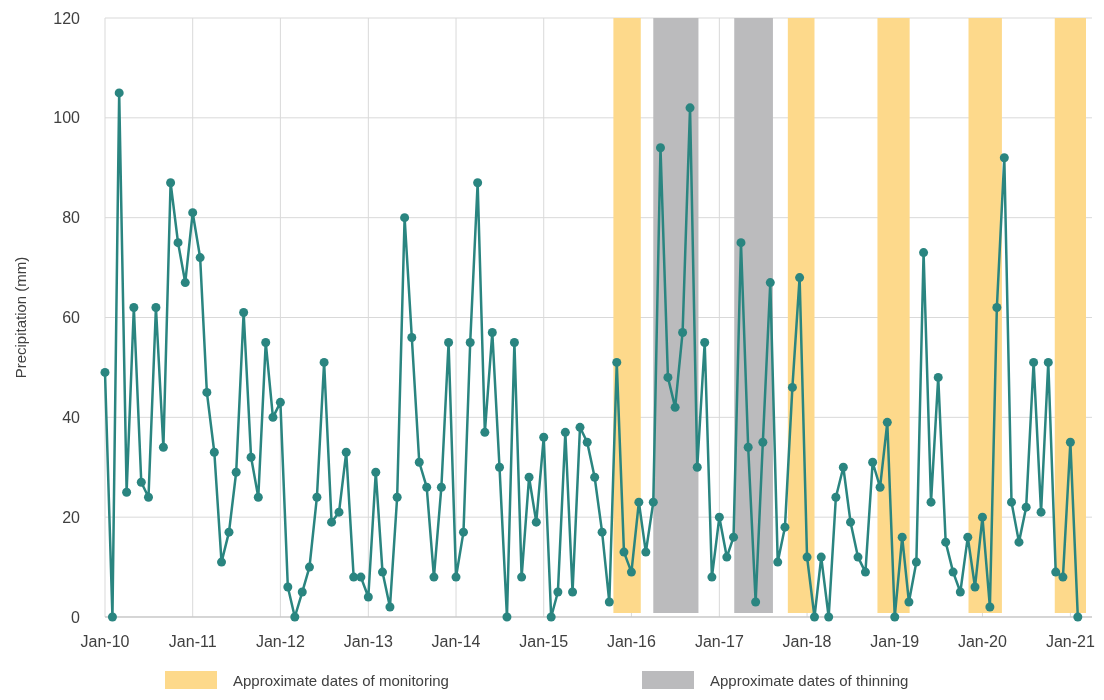 The height and width of the screenshot is (700, 1104). I want to click on y-tick-label: 60, so click(71, 318).